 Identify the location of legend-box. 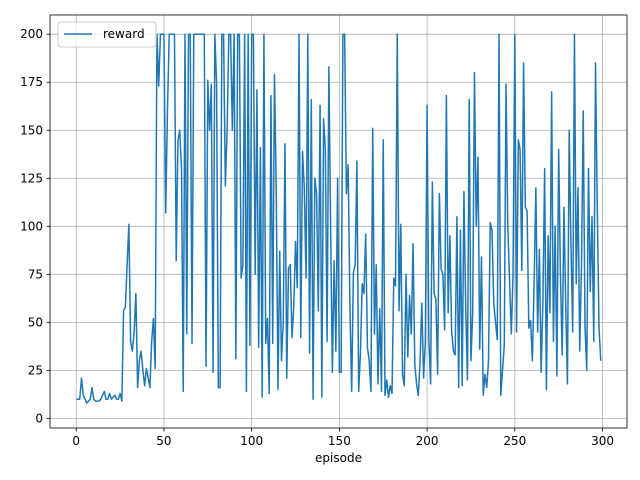
(107, 34).